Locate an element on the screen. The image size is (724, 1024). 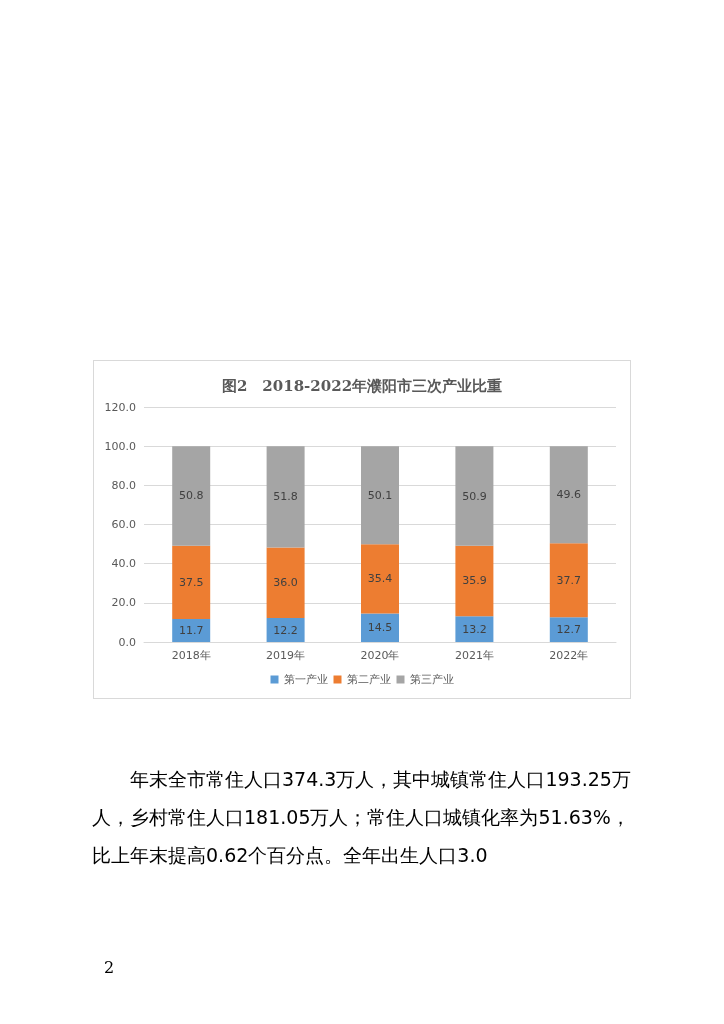
legend-label: 第二产业 is located at coordinates (368, 679).